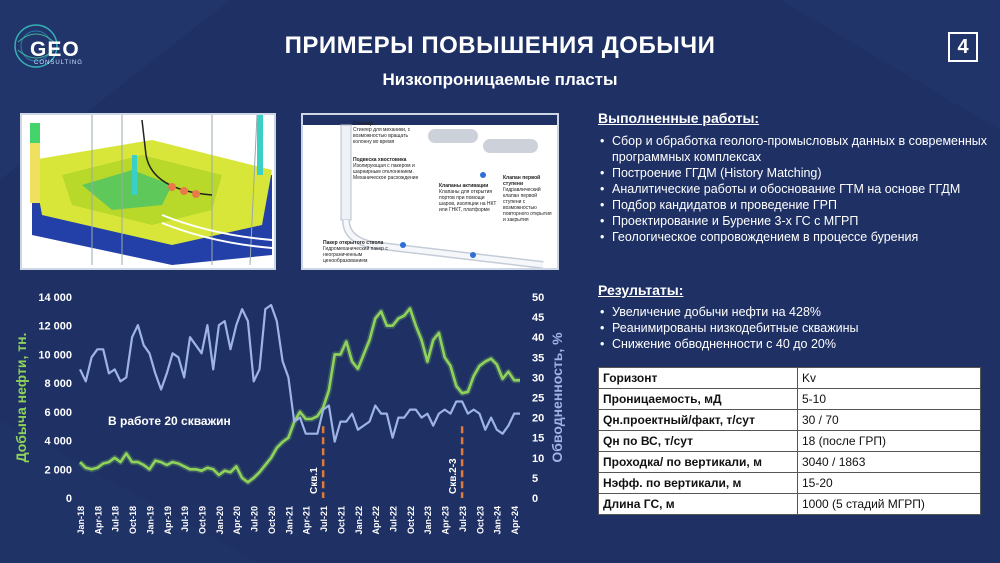 Image resolution: width=1000 pixels, height=563 pixels. Describe the element at coordinates (889, 504) in the screenshot. I see `table-value: 1000 (5 стадий МГРП)` at that location.